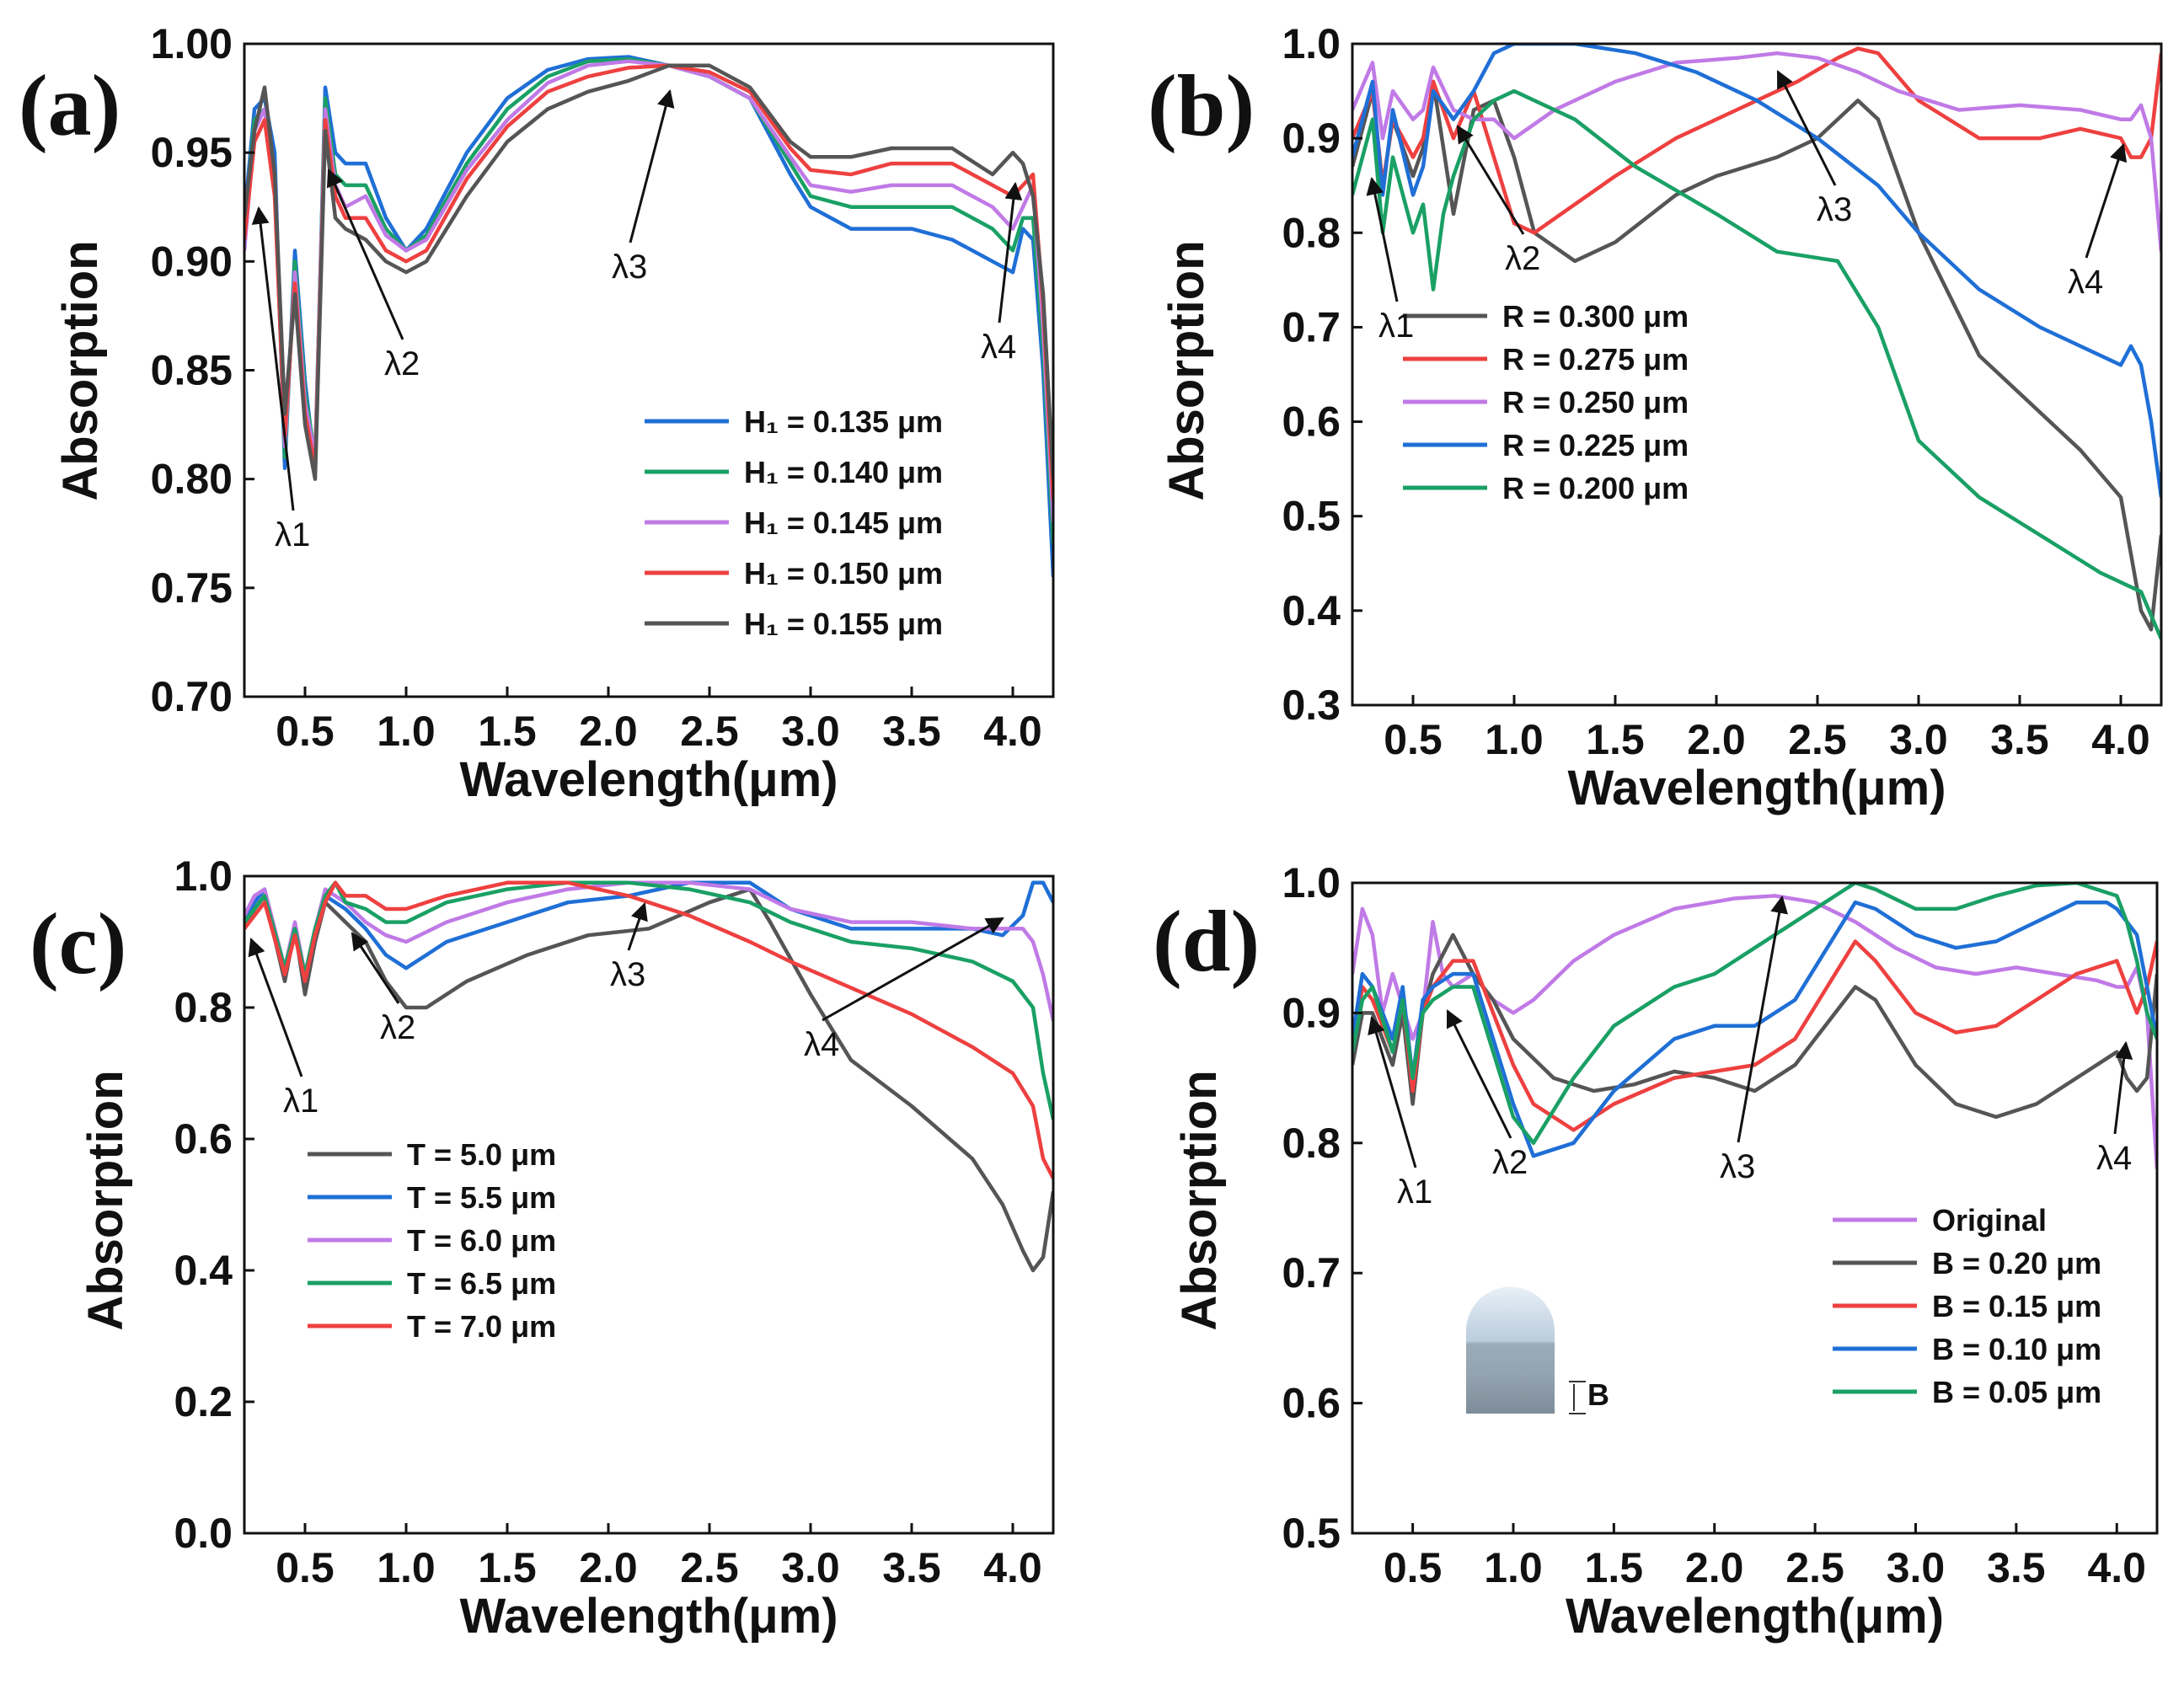 Image resolution: width=2184 pixels, height=1684 pixels. Describe the element at coordinates (481, 1326) in the screenshot. I see `legend-label: T = 7.0 μm` at that location.